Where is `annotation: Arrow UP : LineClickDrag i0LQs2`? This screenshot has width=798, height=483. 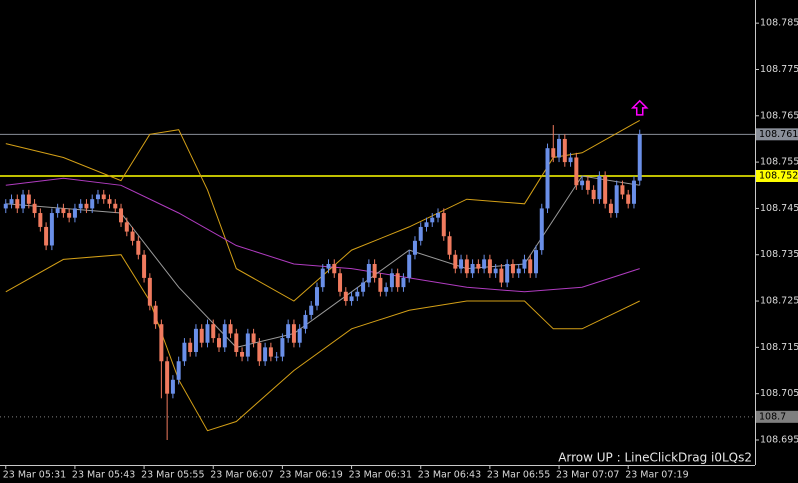
annotation: Arrow UP : LineClickDrag i0LQs2 is located at coordinates (655, 458).